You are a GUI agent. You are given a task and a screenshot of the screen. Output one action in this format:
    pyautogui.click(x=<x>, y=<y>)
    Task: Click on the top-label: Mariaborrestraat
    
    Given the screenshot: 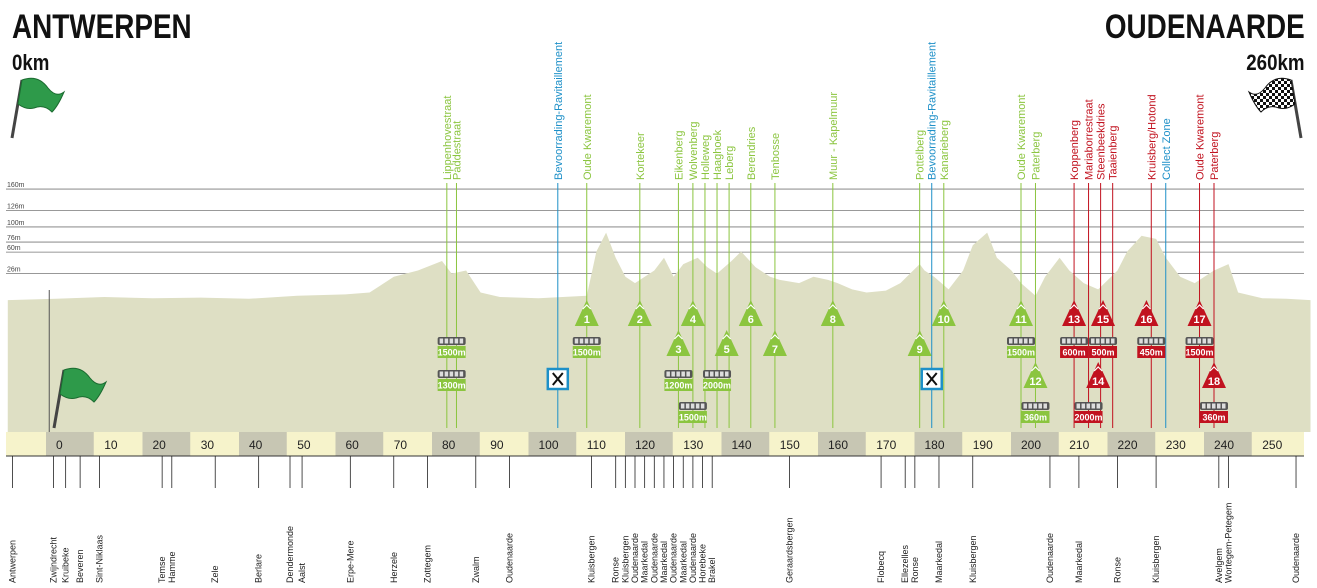 What is the action you would take?
    pyautogui.click(x=1090, y=139)
    